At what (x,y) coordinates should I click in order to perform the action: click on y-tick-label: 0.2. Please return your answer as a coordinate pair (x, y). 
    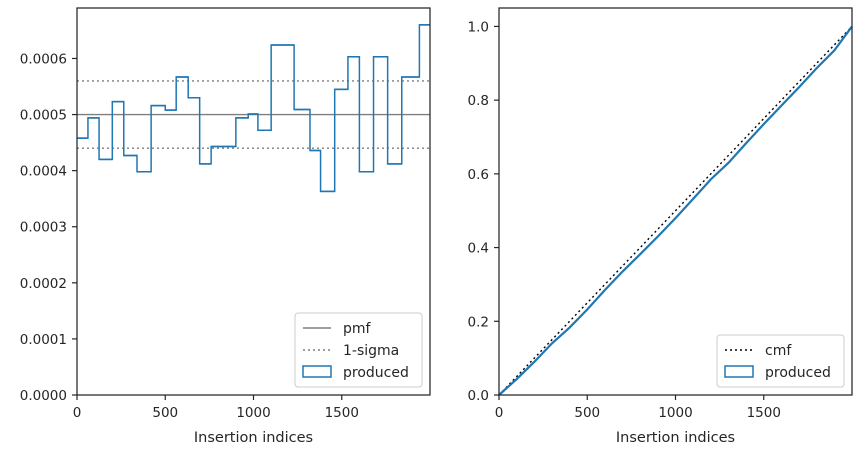
    Looking at the image, I should click on (478, 322).